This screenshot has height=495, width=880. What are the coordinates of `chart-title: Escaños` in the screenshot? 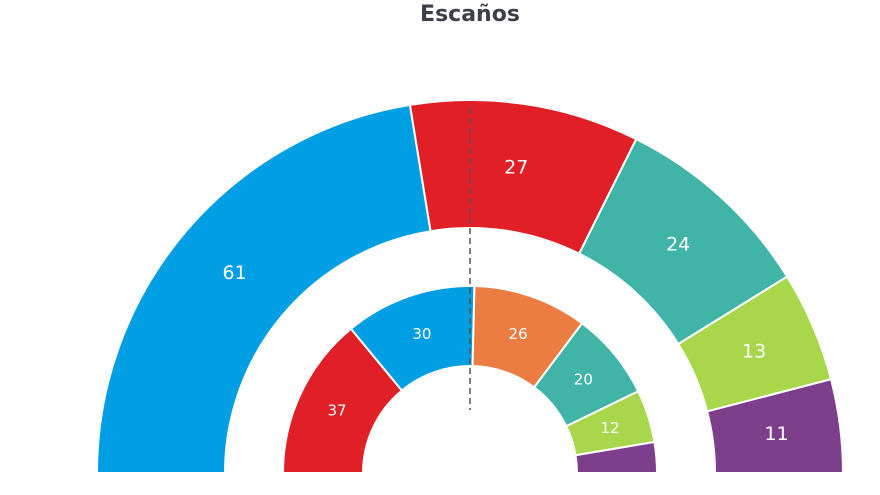 It's located at (470, 14).